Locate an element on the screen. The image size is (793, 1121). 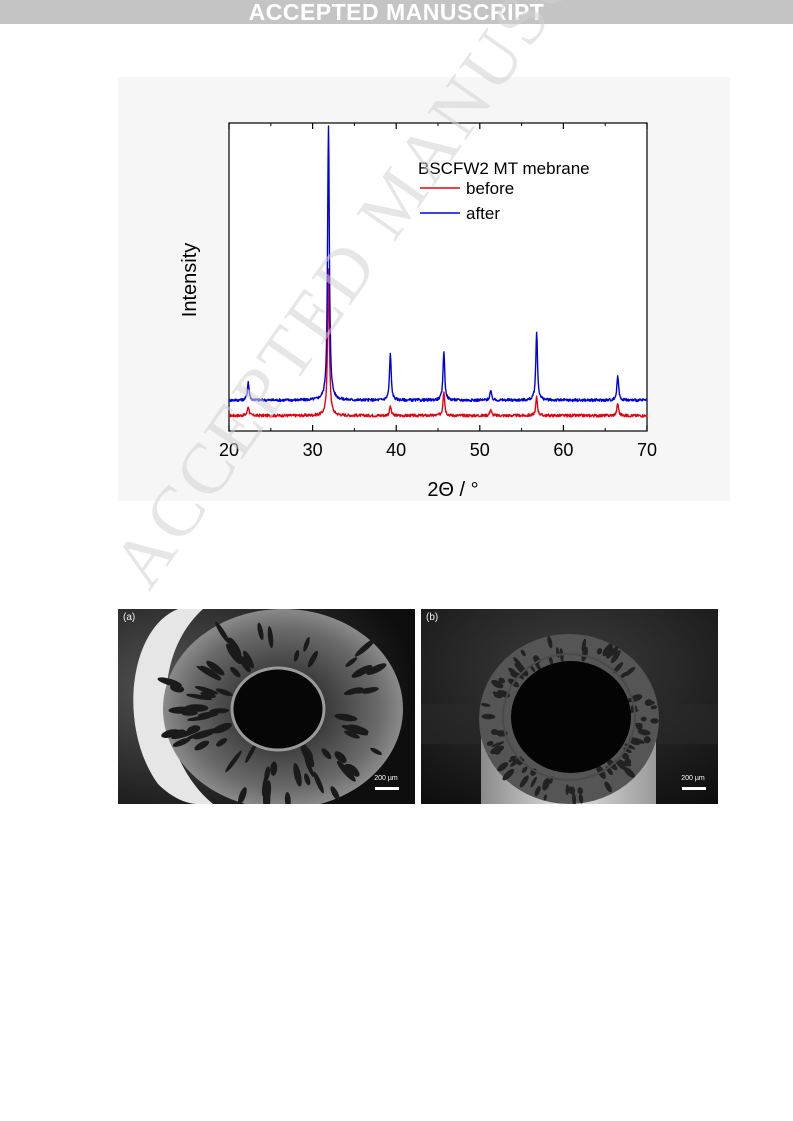
accepted-manuscript-banner: ACCEPTED MANUSCRIPT is located at coordinates (396, 12).